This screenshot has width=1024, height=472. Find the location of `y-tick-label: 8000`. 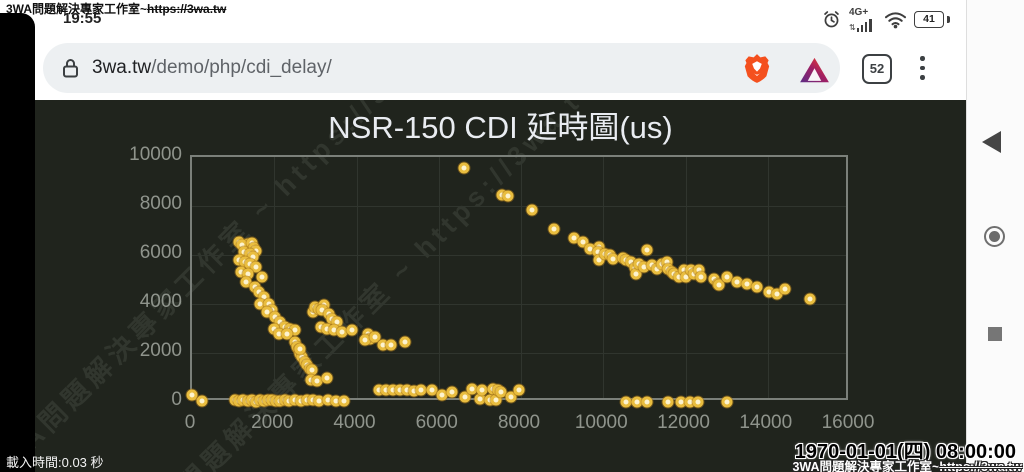

y-tick-label: 8000 is located at coordinates (160, 203).